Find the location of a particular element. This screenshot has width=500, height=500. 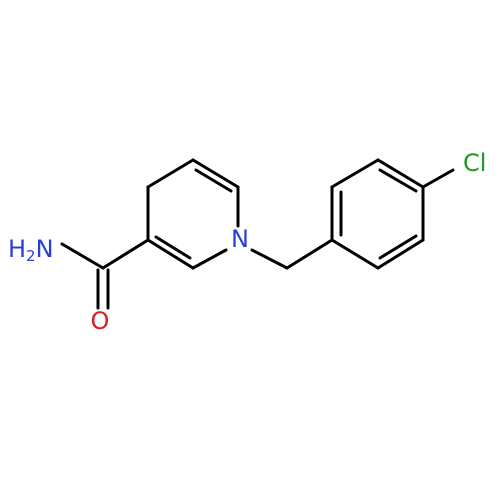

atom-label: O is located at coordinates (100, 321).